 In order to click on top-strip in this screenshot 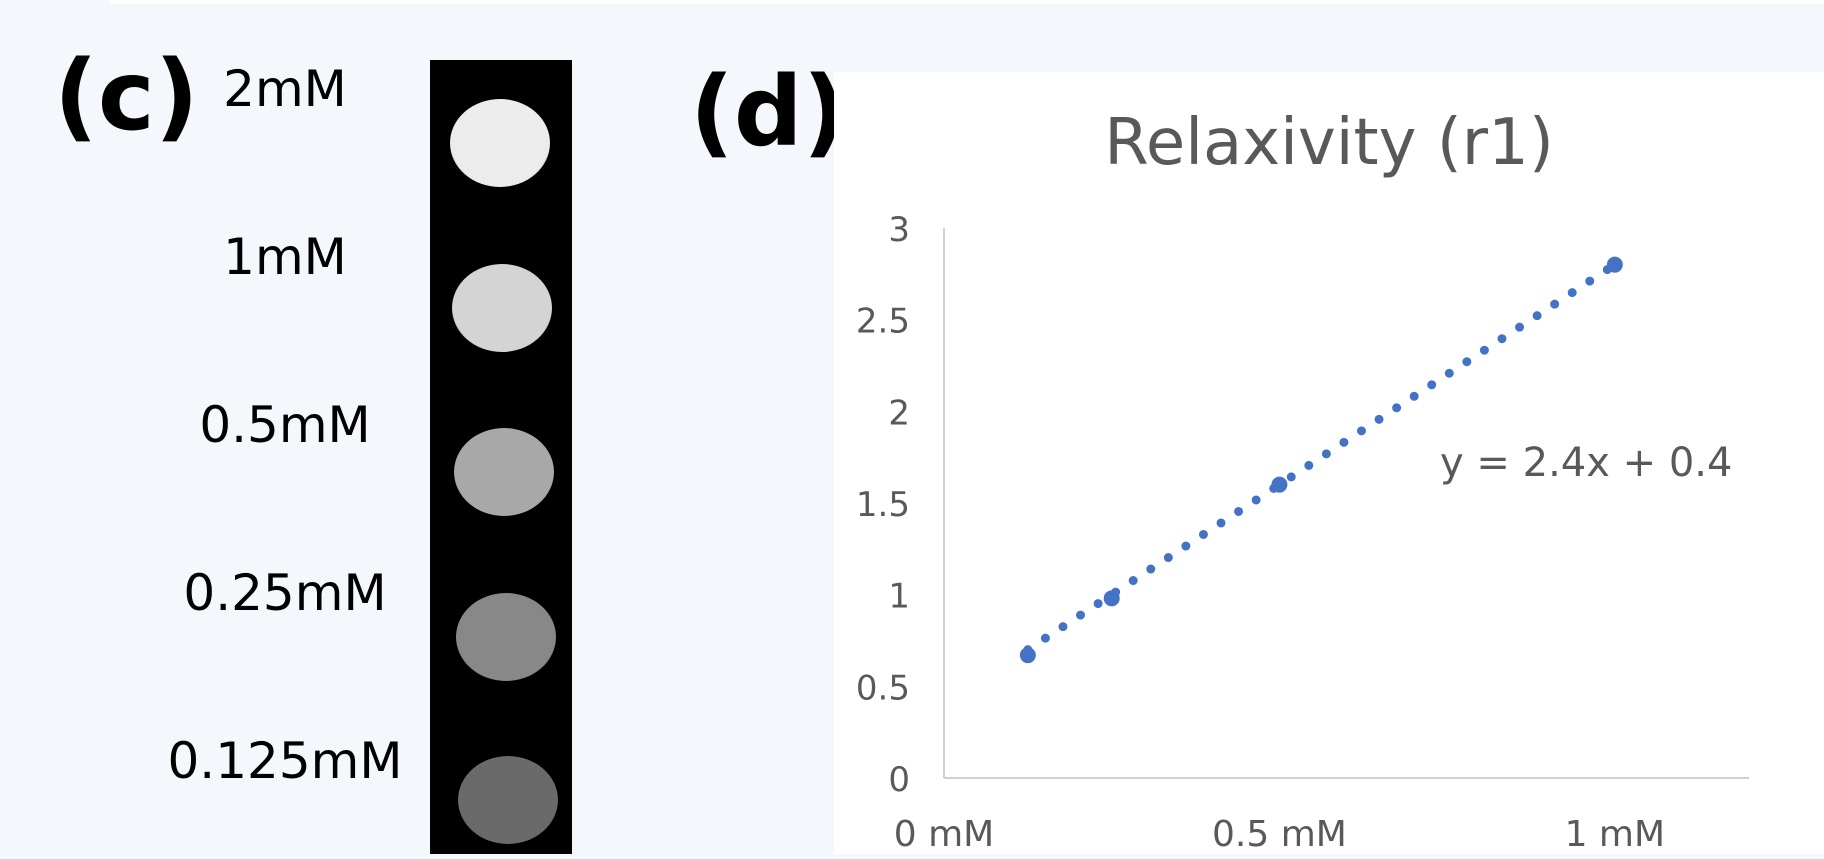, I will do `click(967, 2)`.